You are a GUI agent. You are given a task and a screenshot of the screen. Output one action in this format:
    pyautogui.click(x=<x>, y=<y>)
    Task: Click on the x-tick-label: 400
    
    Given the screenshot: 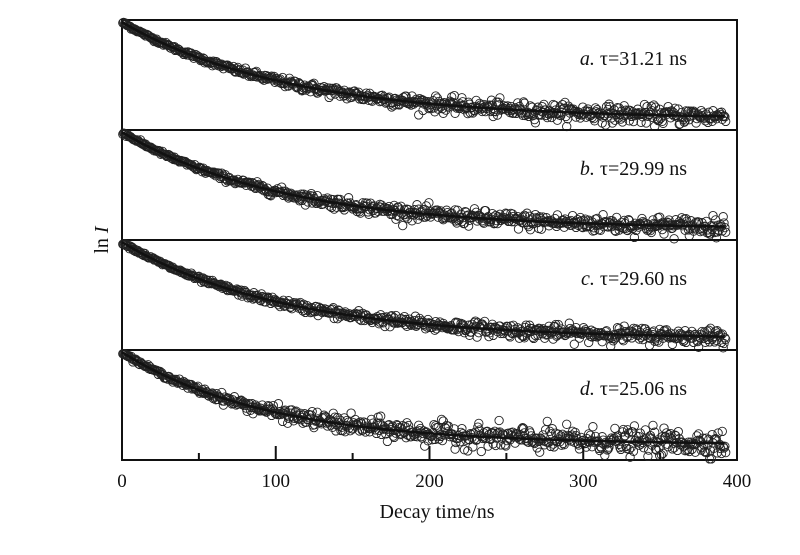 What is the action you would take?
    pyautogui.click(x=737, y=481)
    